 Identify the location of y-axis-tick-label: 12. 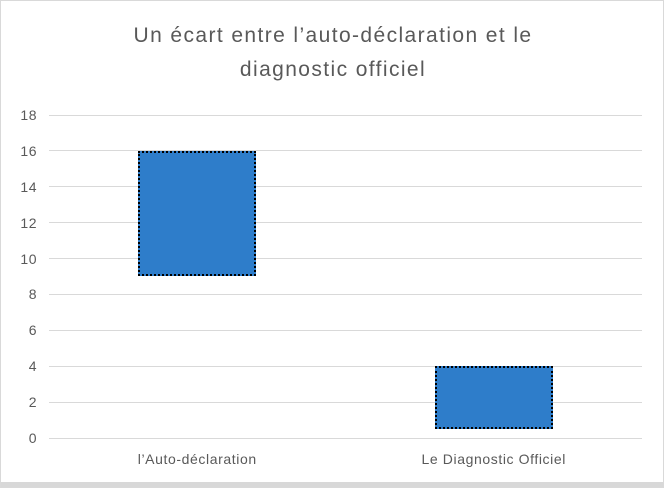
(28, 222).